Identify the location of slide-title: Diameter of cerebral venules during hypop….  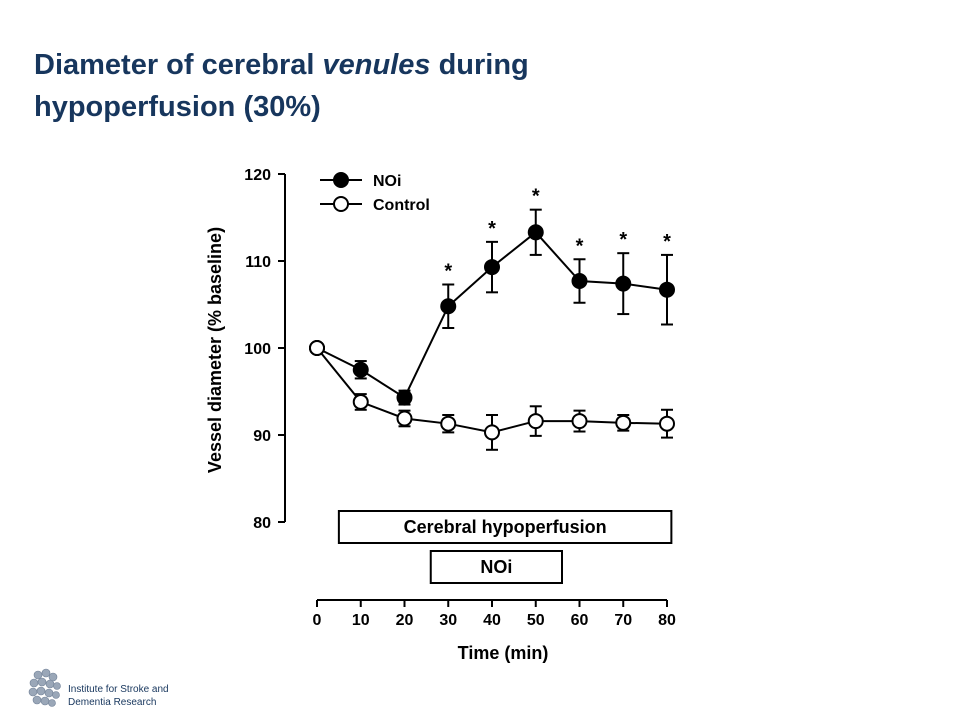
(384, 86).